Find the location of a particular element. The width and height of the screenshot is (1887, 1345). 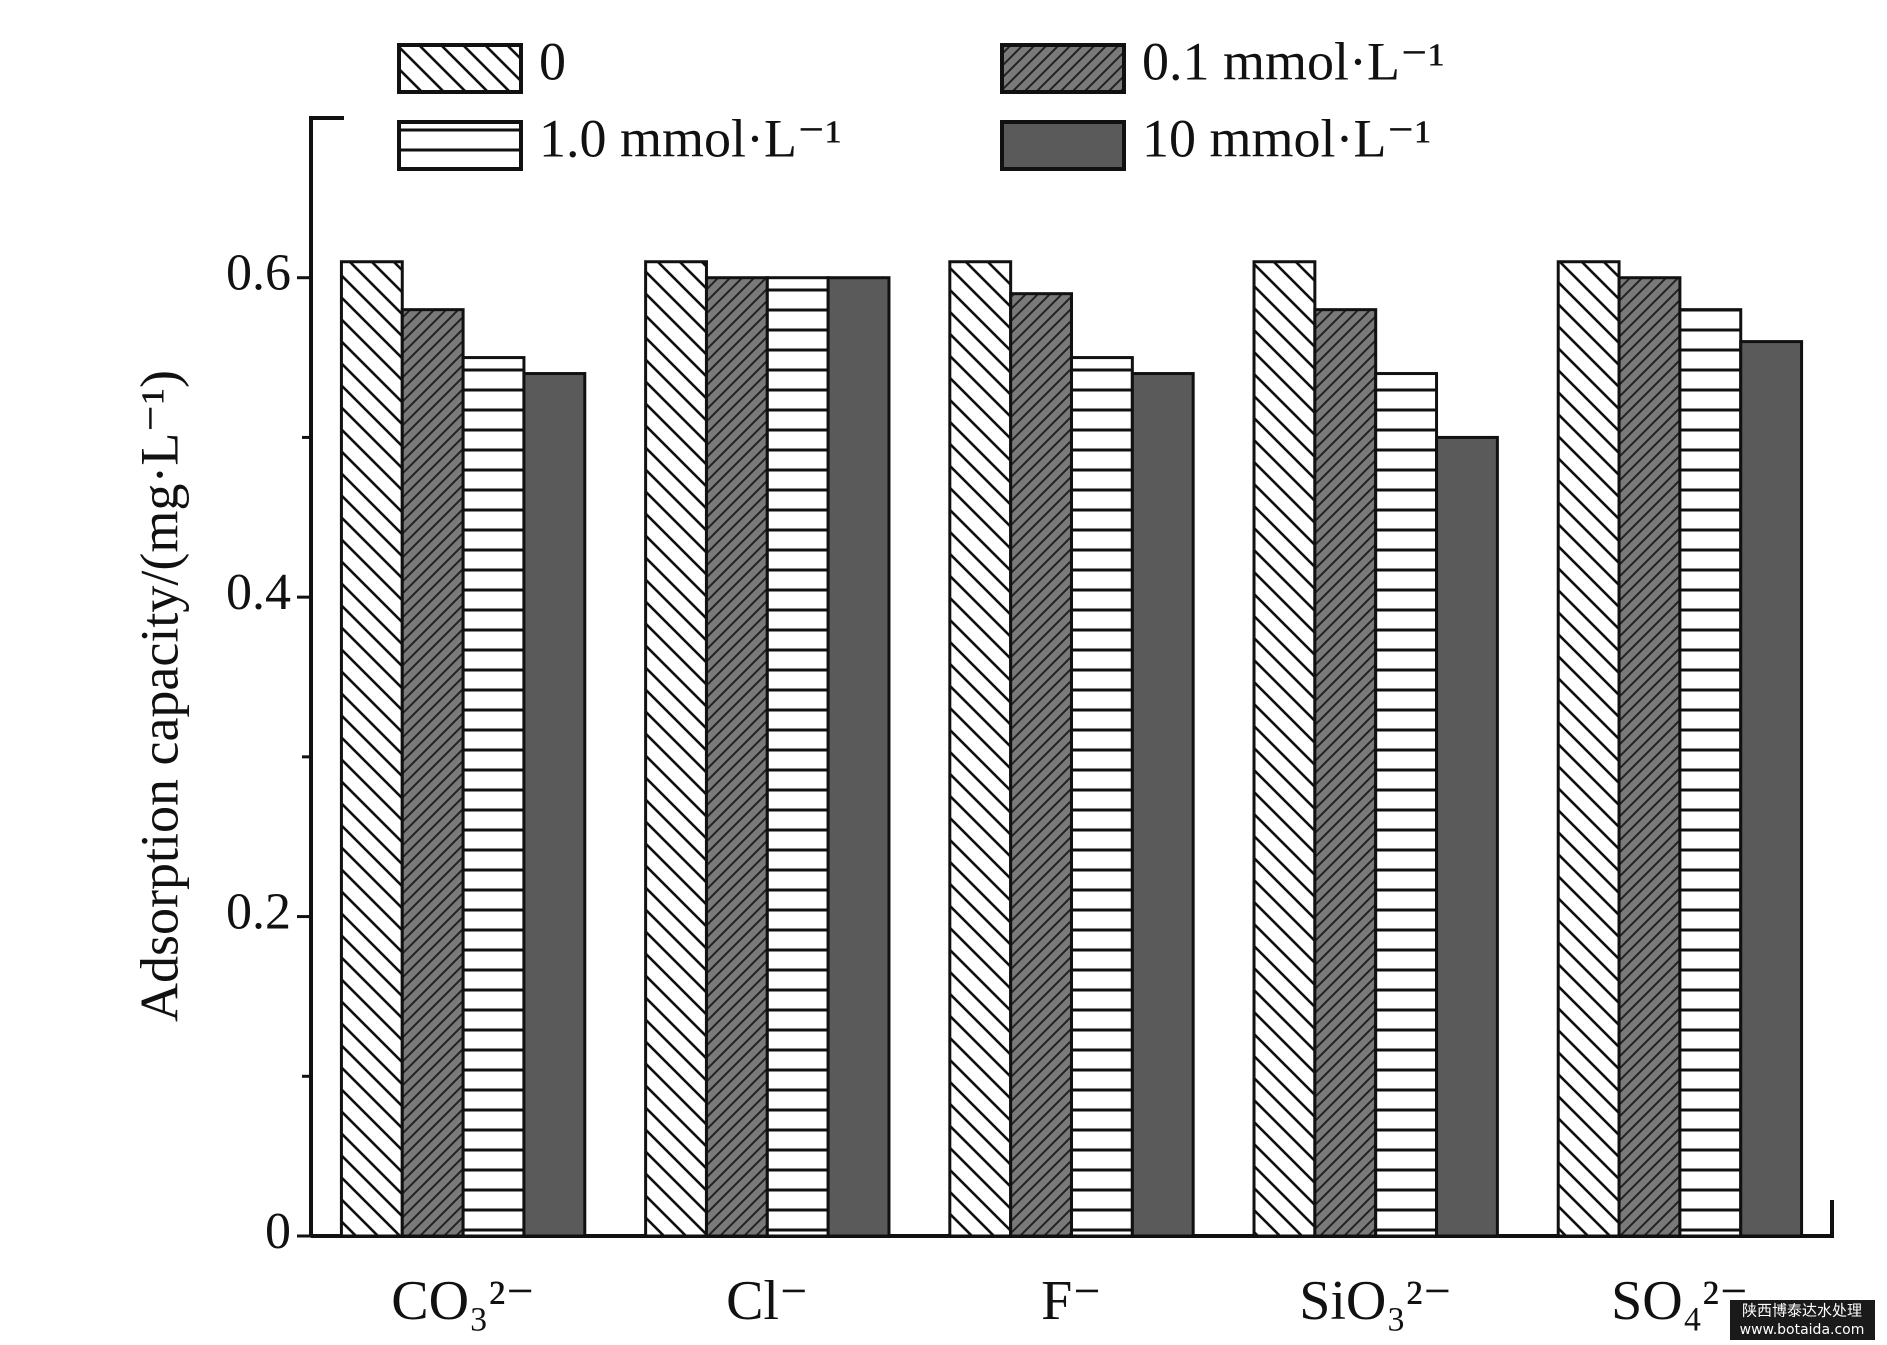

legend-label: 0.1 mmol·L⁻¹ is located at coordinates (1293, 61).